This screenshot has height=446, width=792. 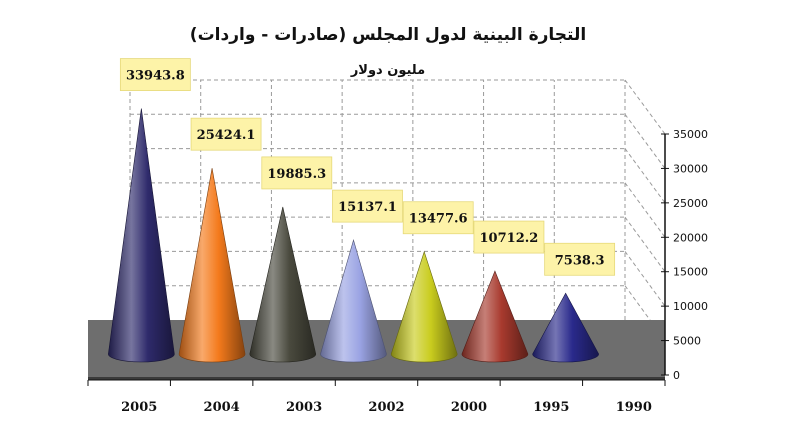 I want to click on data-label-1995: 10712.2, so click(x=509, y=237).